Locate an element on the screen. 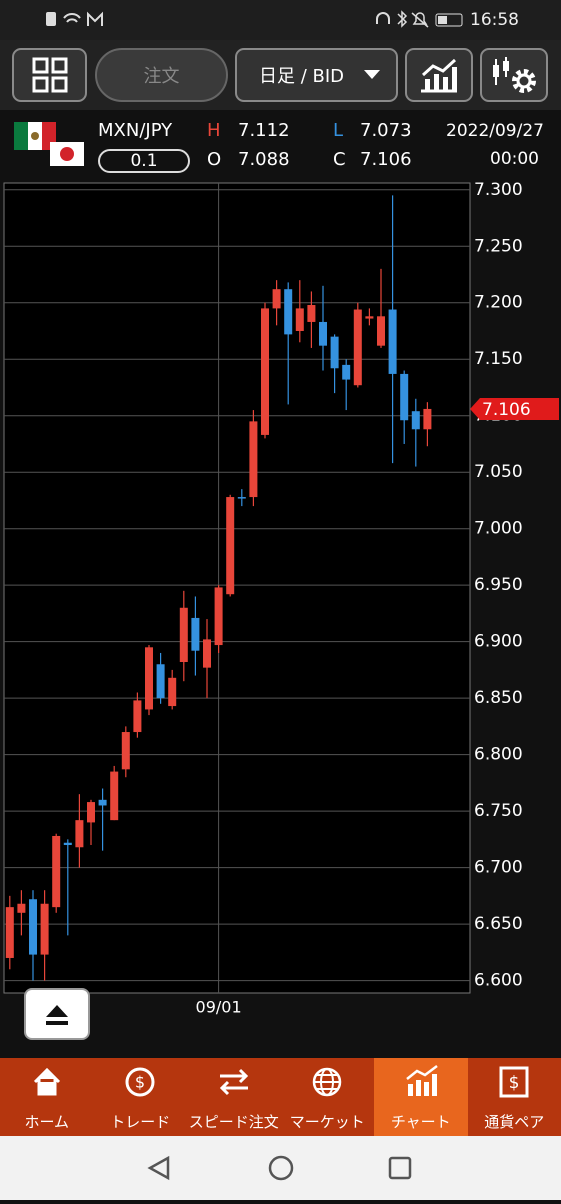  system-nav is located at coordinates (280, 1168).